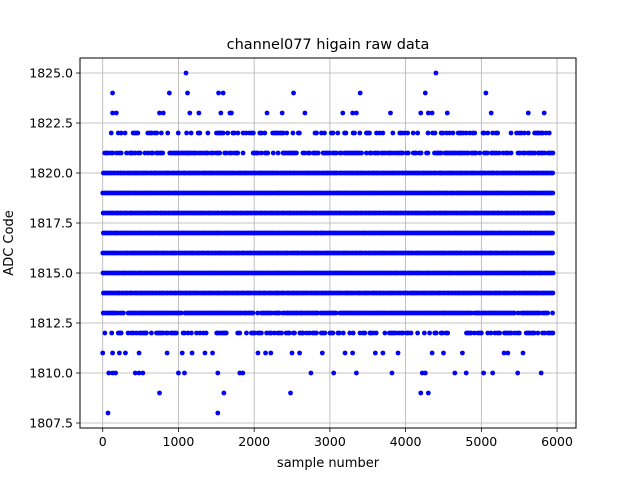 The image size is (640, 484). I want to click on y-tick-label: 1817.5, so click(51, 223).